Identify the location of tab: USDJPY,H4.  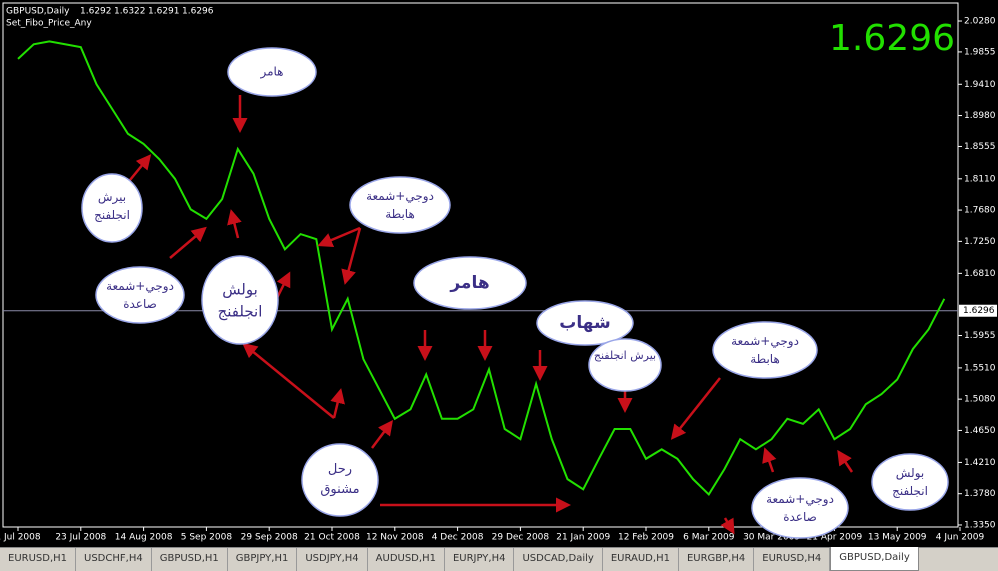
(332, 559).